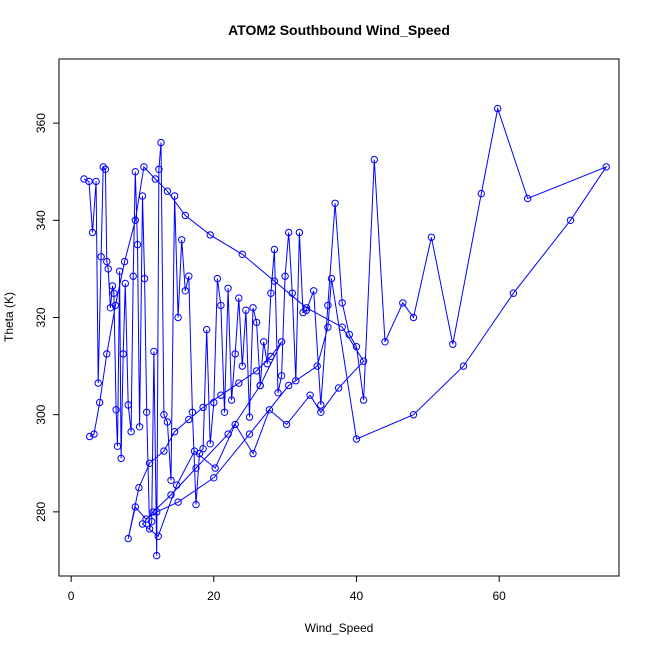 The width and height of the screenshot is (650, 650). Describe the element at coordinates (214, 596) in the screenshot. I see `x-tick-label: 20` at that location.